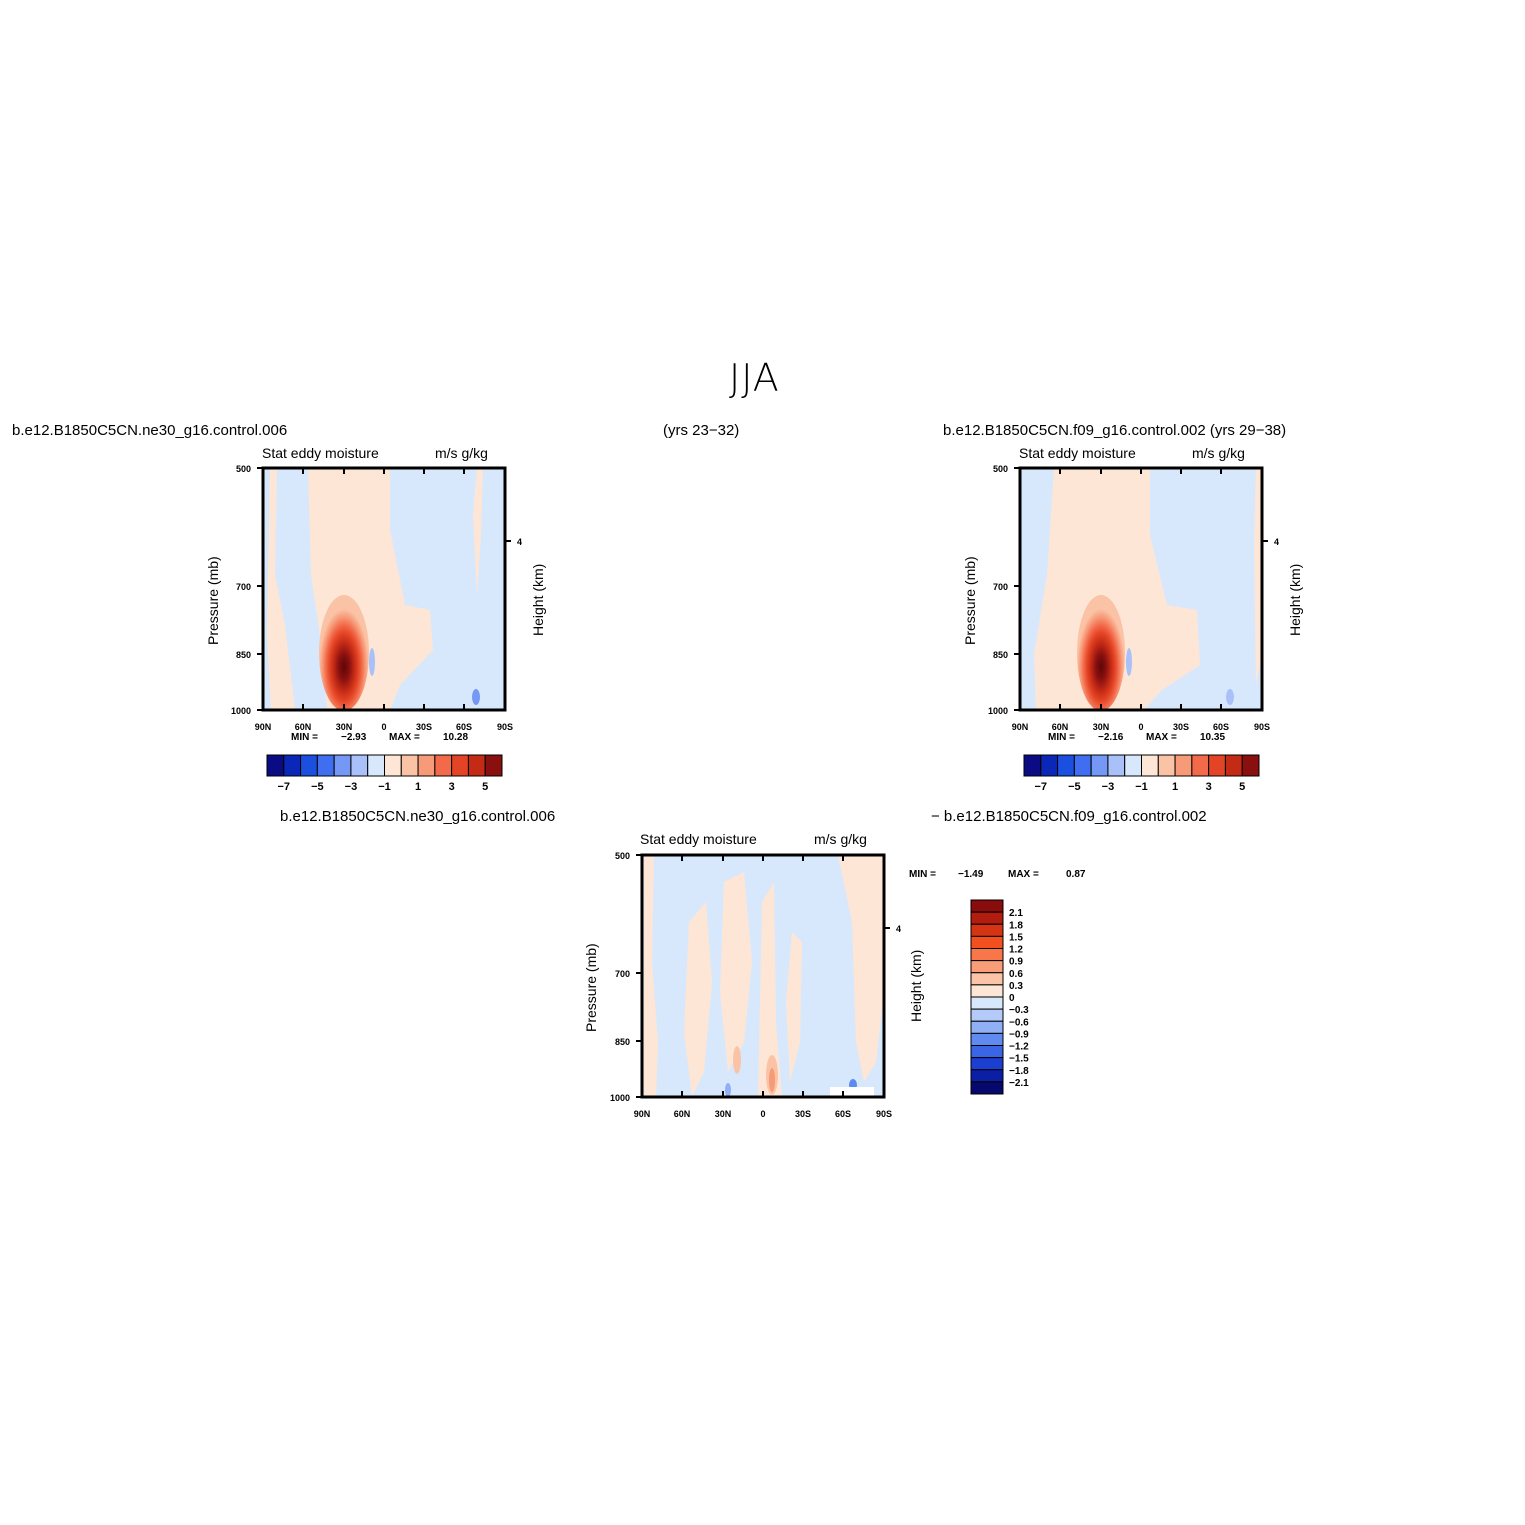 This screenshot has height=1525, width=1525. What do you see at coordinates (456, 737) in the screenshot?
I see `panel1-max-value: 10.28` at bounding box center [456, 737].